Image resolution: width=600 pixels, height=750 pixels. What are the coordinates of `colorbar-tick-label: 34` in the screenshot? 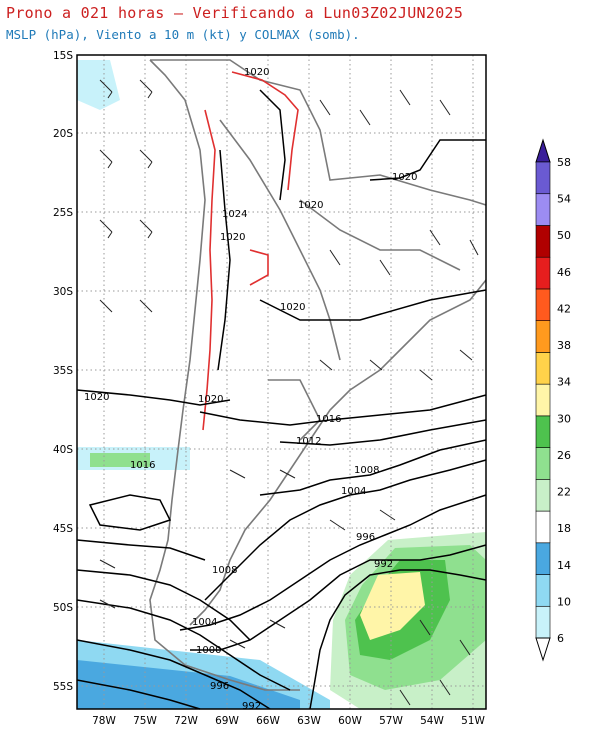 It's located at (564, 382).